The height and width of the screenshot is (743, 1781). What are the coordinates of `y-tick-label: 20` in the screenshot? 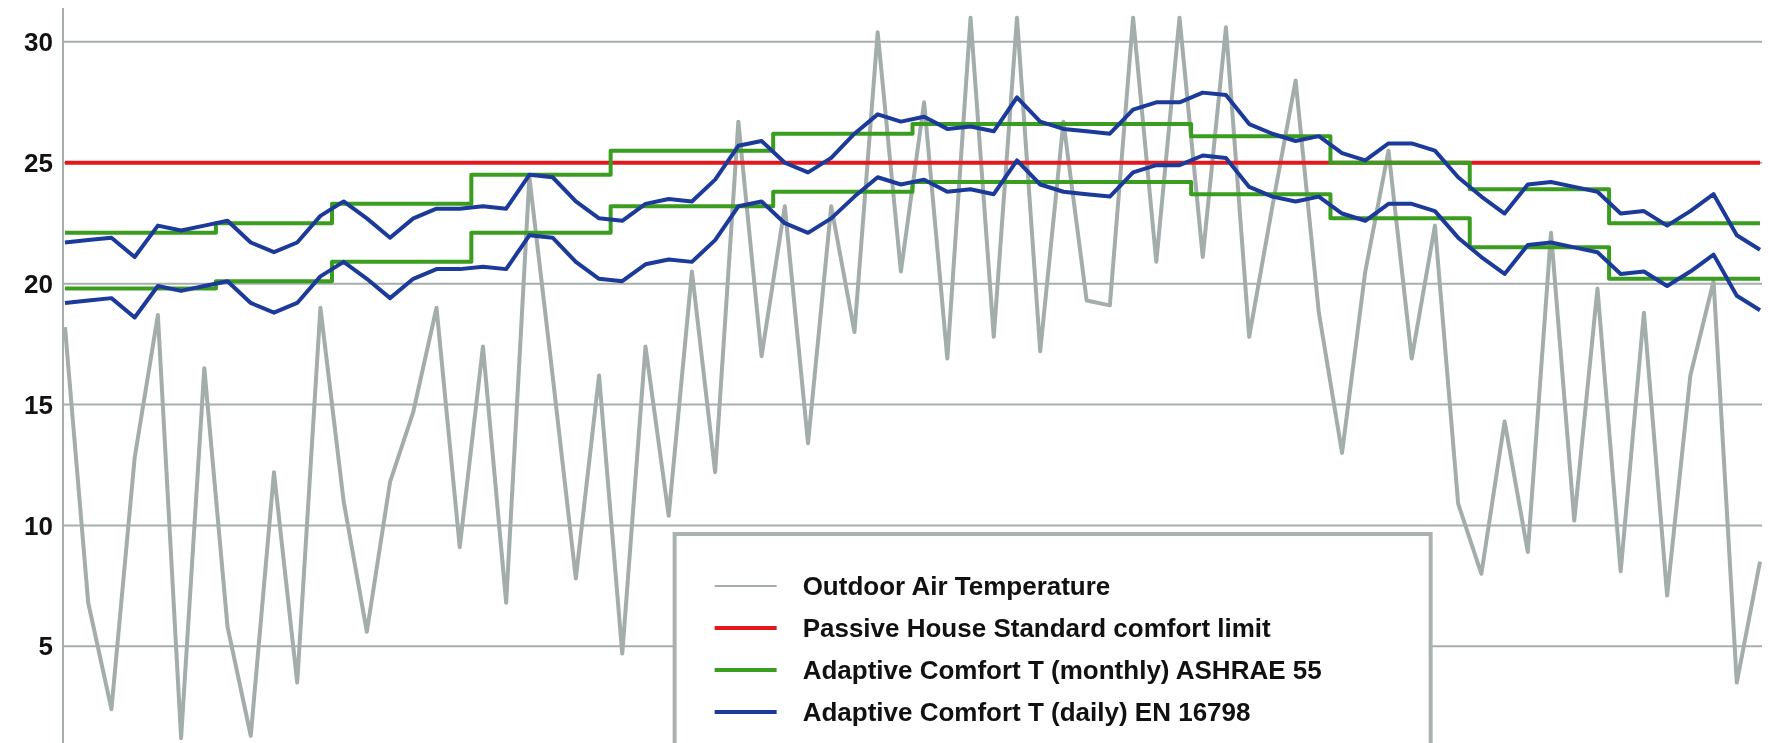 It's located at (38, 283).